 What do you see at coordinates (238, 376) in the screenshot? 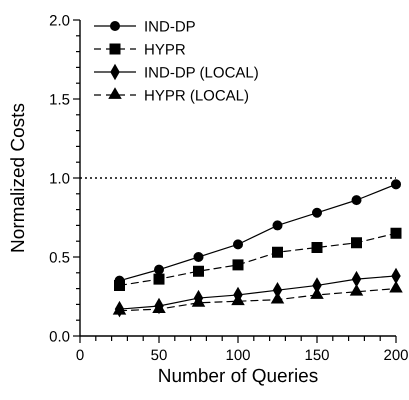
I see `x-axis-title: Number of Queries` at bounding box center [238, 376].